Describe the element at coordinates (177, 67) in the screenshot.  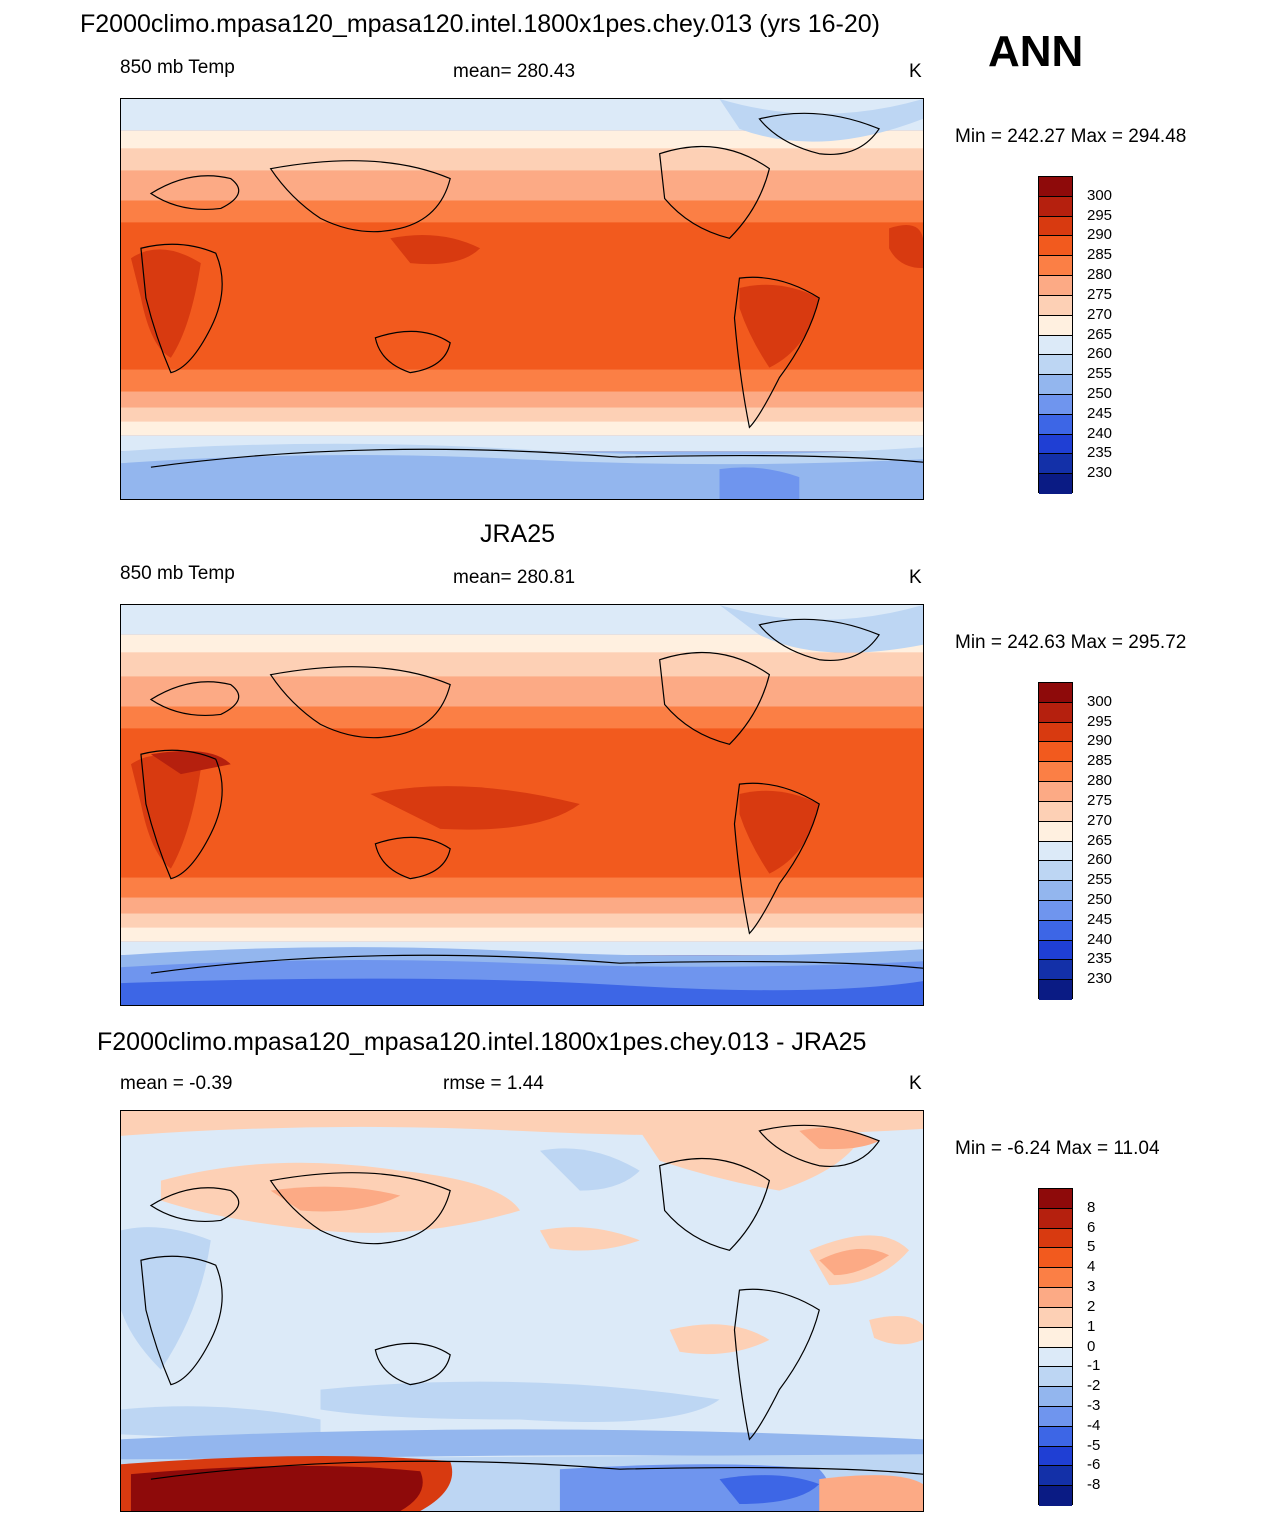
I see `panel1-left-label: 850 mb Temp` at that location.